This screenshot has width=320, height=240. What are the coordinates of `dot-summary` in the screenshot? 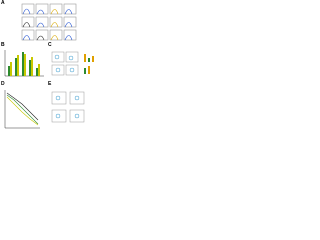 It's located at (89, 64).